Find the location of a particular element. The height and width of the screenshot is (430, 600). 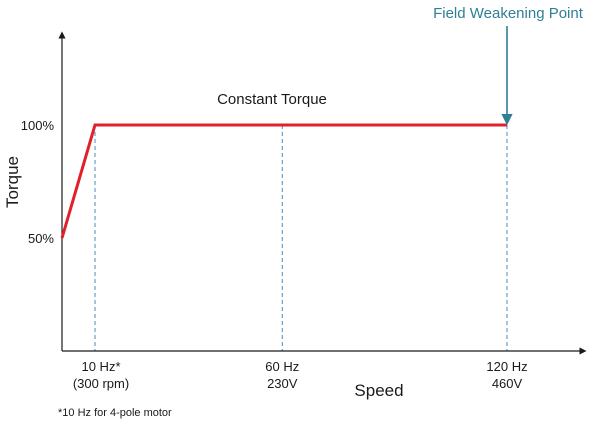

y-tick-label-50: 50% is located at coordinates (41, 238).